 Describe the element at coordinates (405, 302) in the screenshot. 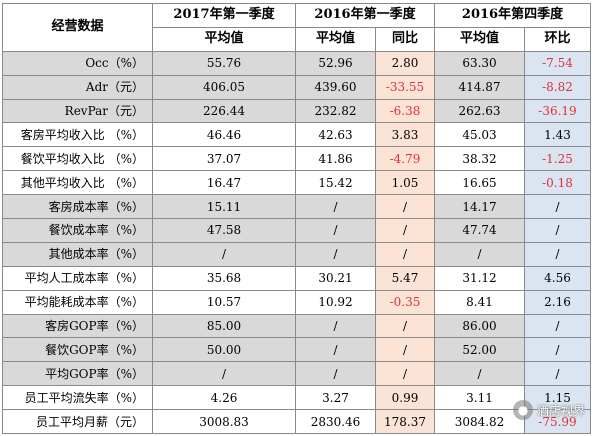

I see `cell-yoy: -0.35` at that location.